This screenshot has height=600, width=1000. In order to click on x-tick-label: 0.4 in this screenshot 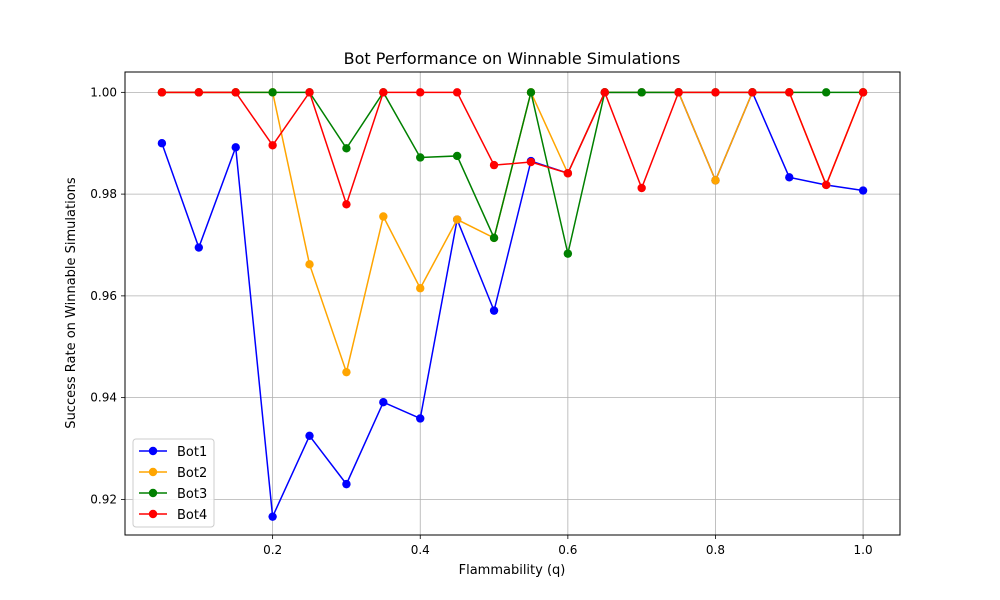, I will do `click(420, 550)`.